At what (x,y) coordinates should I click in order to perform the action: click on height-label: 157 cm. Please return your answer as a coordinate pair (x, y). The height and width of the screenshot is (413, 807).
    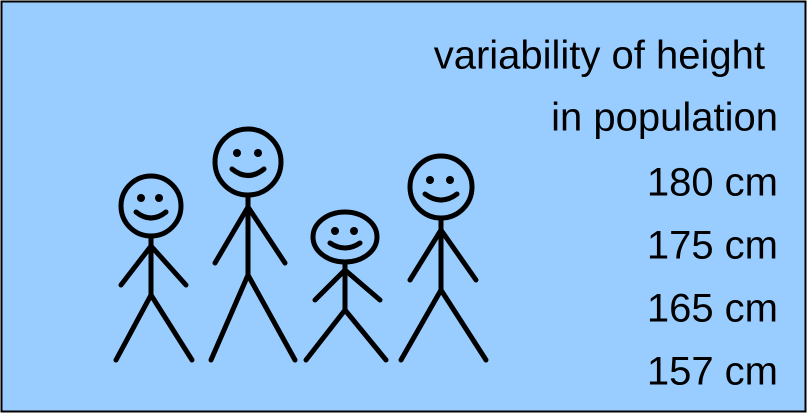
    Looking at the image, I should click on (712, 372).